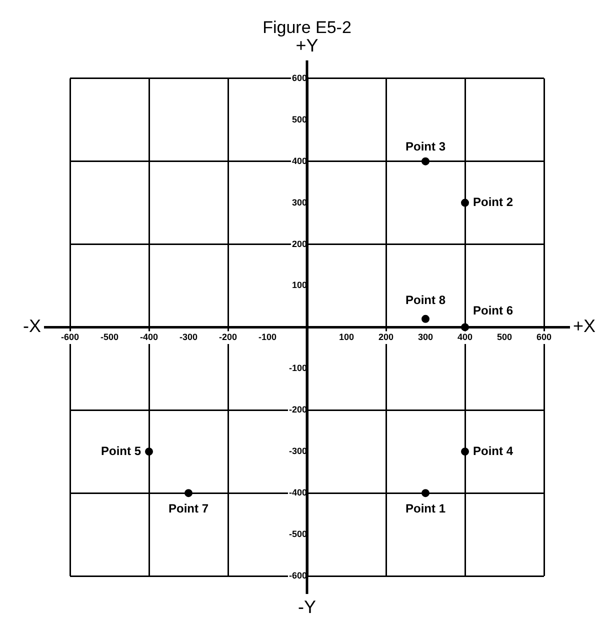 This screenshot has width=615, height=630. I want to click on chart-title: Figure E5-2, so click(307, 27).